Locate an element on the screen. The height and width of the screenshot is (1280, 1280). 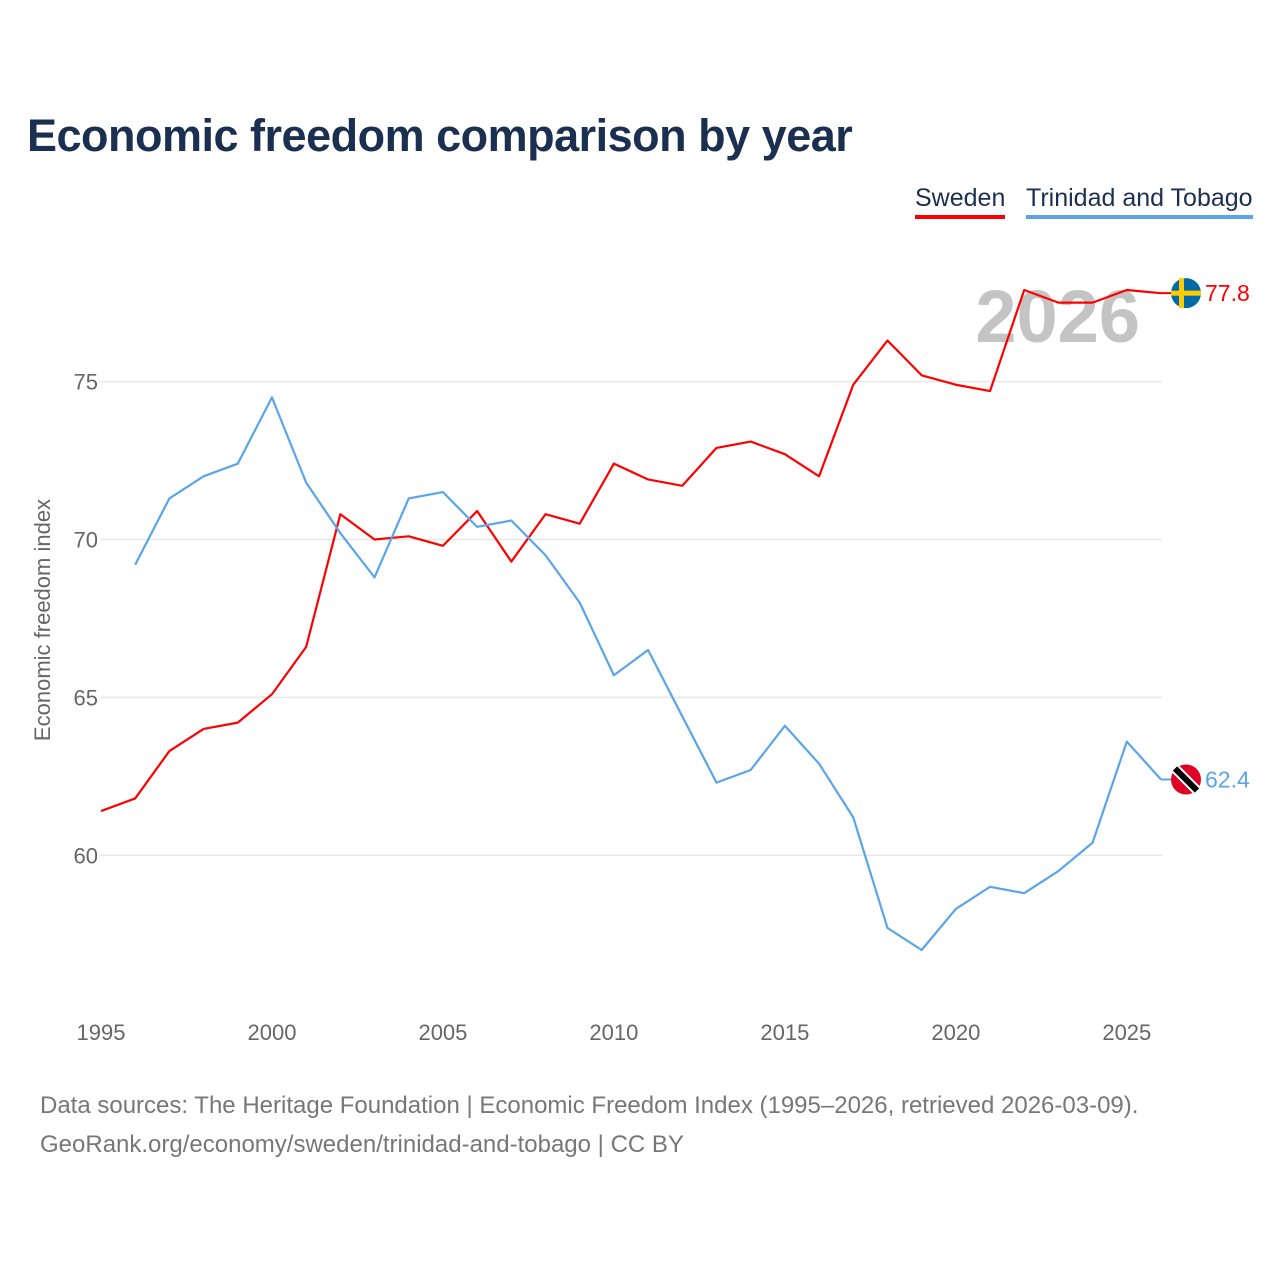
y-tick-label: 60 is located at coordinates (86, 855).